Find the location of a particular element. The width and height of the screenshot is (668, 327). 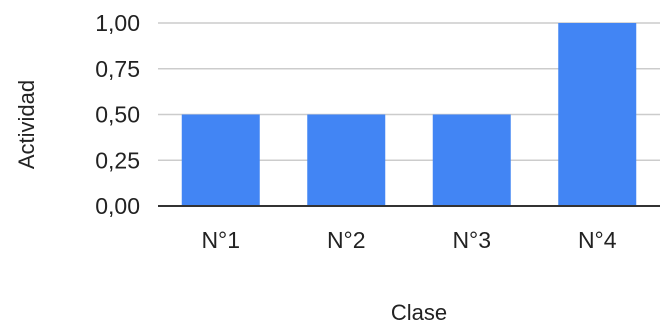

x-category-label: N°4 is located at coordinates (597, 240).